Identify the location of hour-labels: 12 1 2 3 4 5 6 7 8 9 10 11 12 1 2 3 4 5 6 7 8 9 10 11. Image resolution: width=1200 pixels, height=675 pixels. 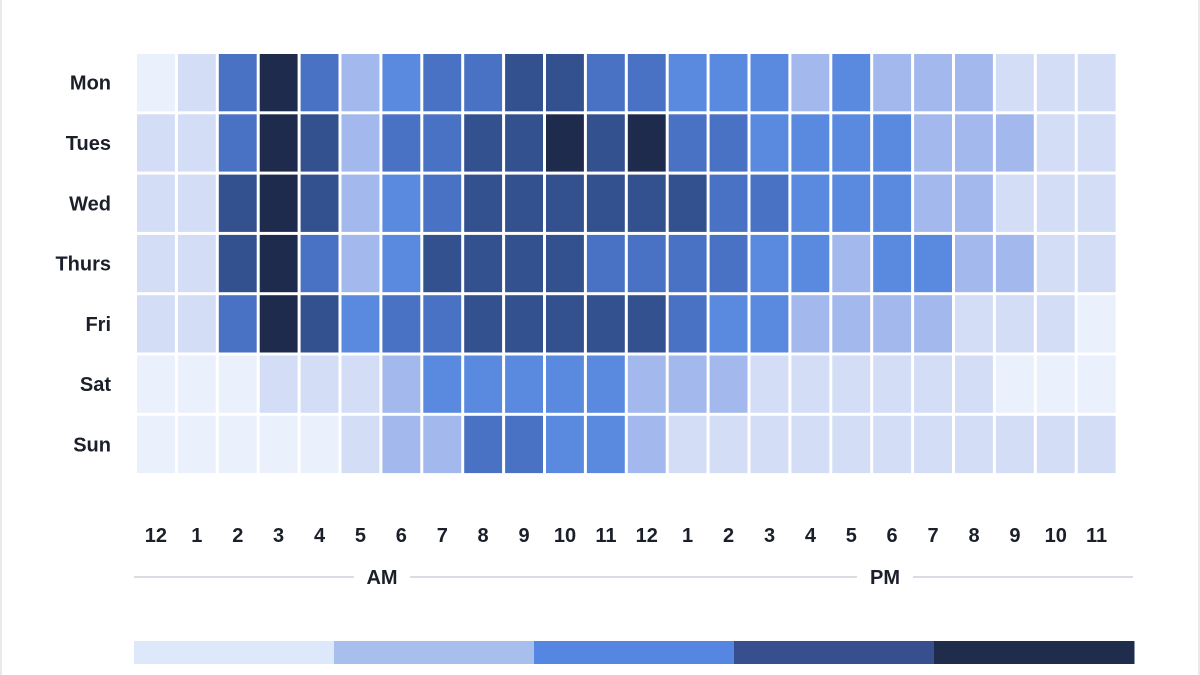
(626, 536).